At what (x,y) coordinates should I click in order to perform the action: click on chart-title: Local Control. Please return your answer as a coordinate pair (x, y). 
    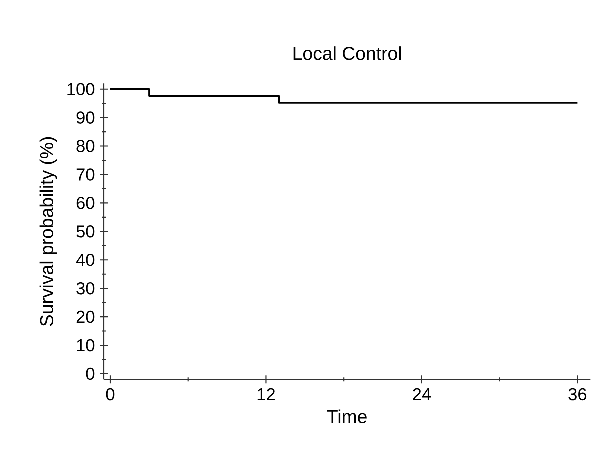
    Looking at the image, I should click on (348, 53).